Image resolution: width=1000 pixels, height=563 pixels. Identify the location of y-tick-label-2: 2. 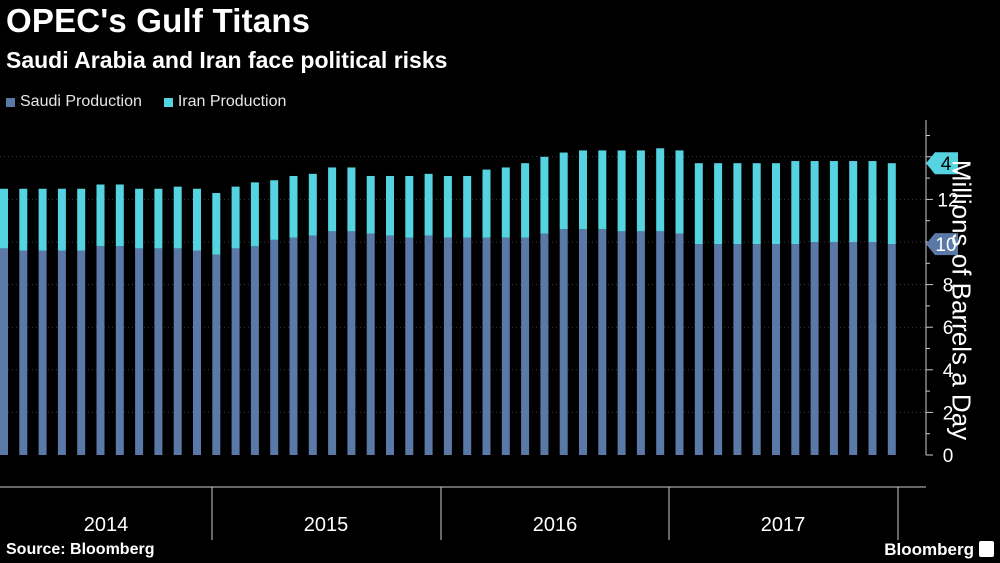
(948, 413).